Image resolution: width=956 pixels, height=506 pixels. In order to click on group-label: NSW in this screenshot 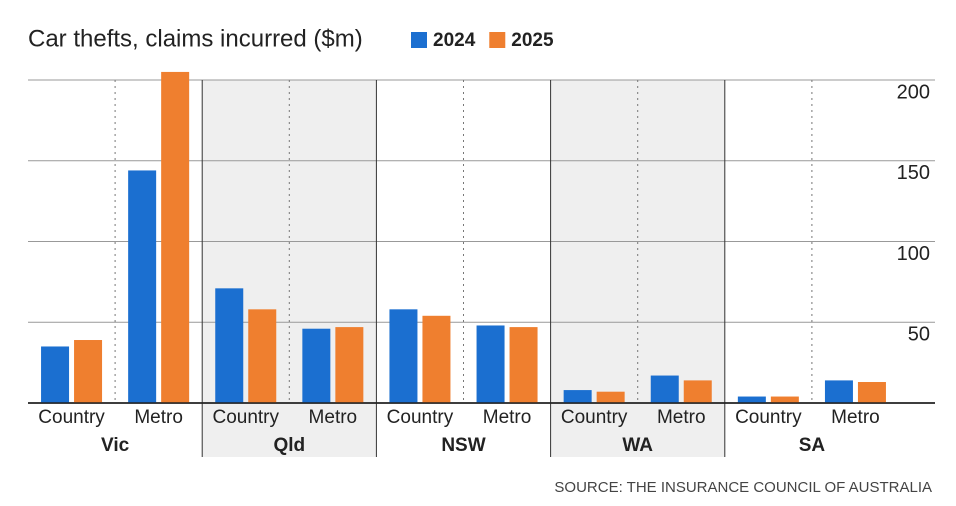, I will do `click(463, 445)`.